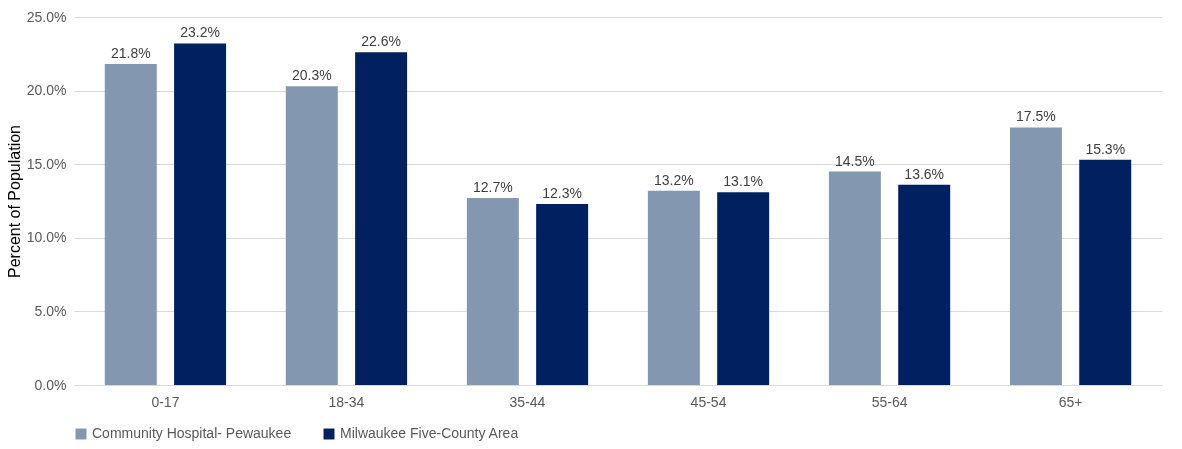  I want to click on data-label: 17.5%, so click(1036, 116).